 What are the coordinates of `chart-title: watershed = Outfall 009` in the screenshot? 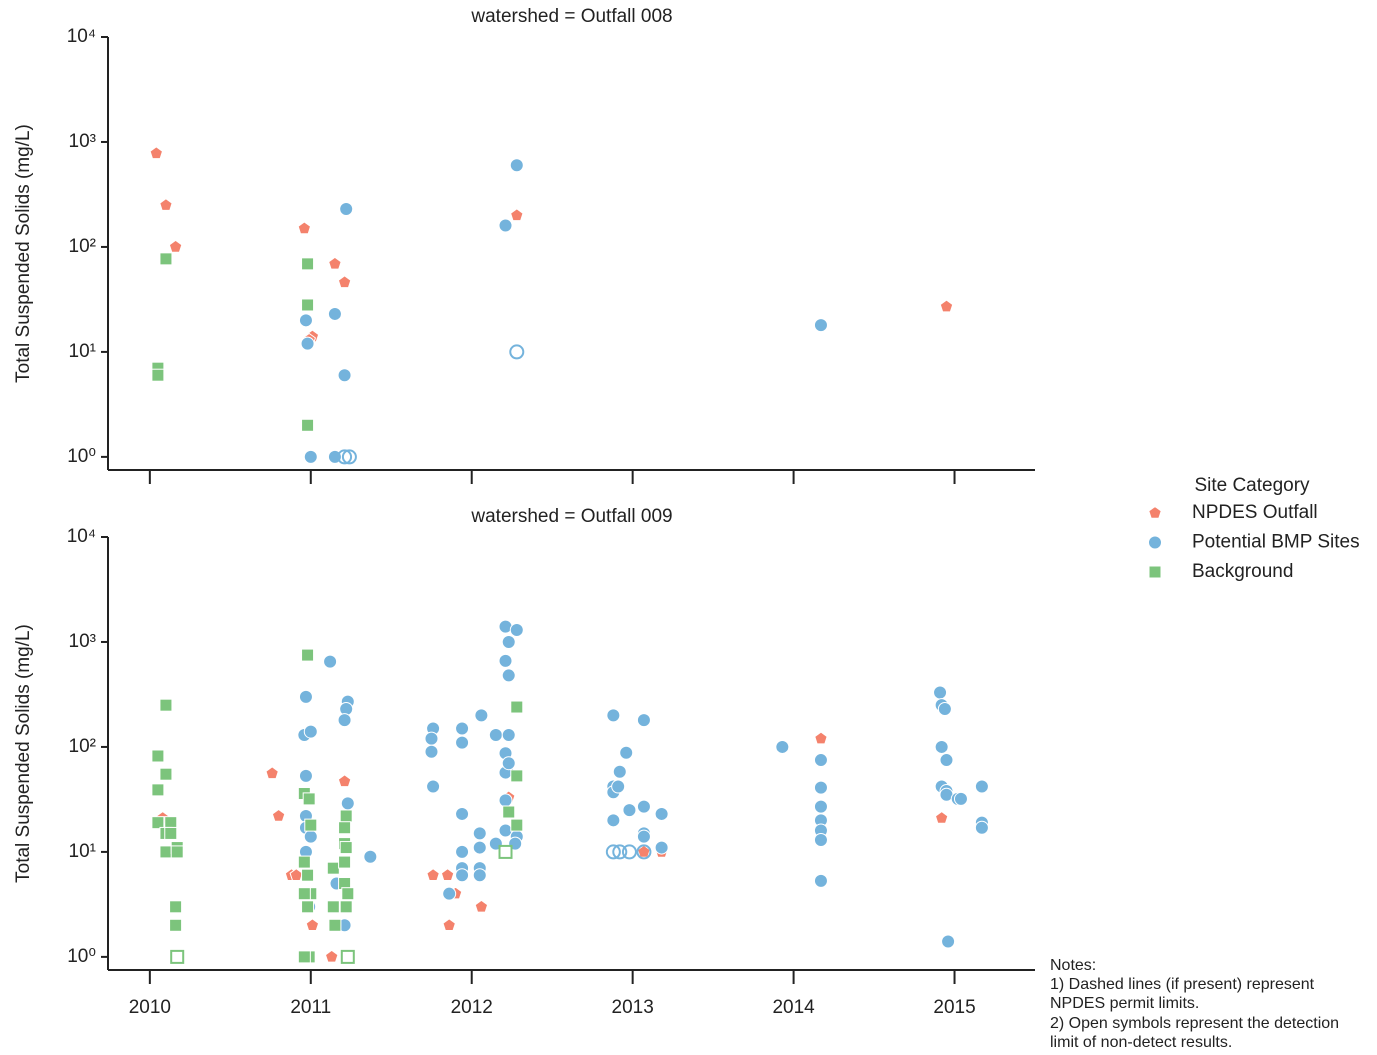 It's located at (571, 516).